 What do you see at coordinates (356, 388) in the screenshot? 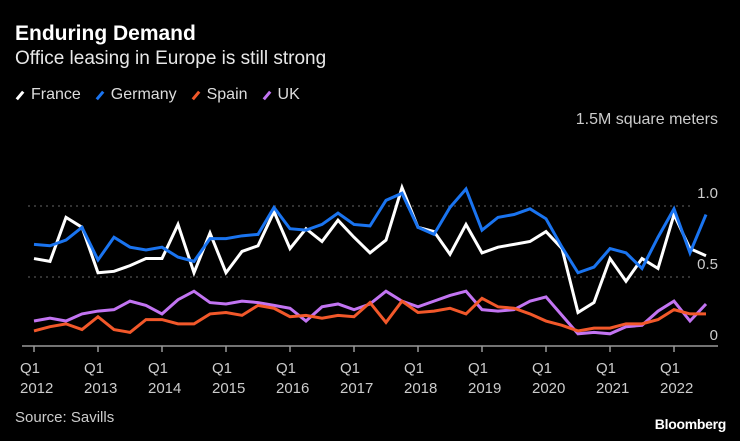
I see `x-tick-year: 2017` at bounding box center [356, 388].